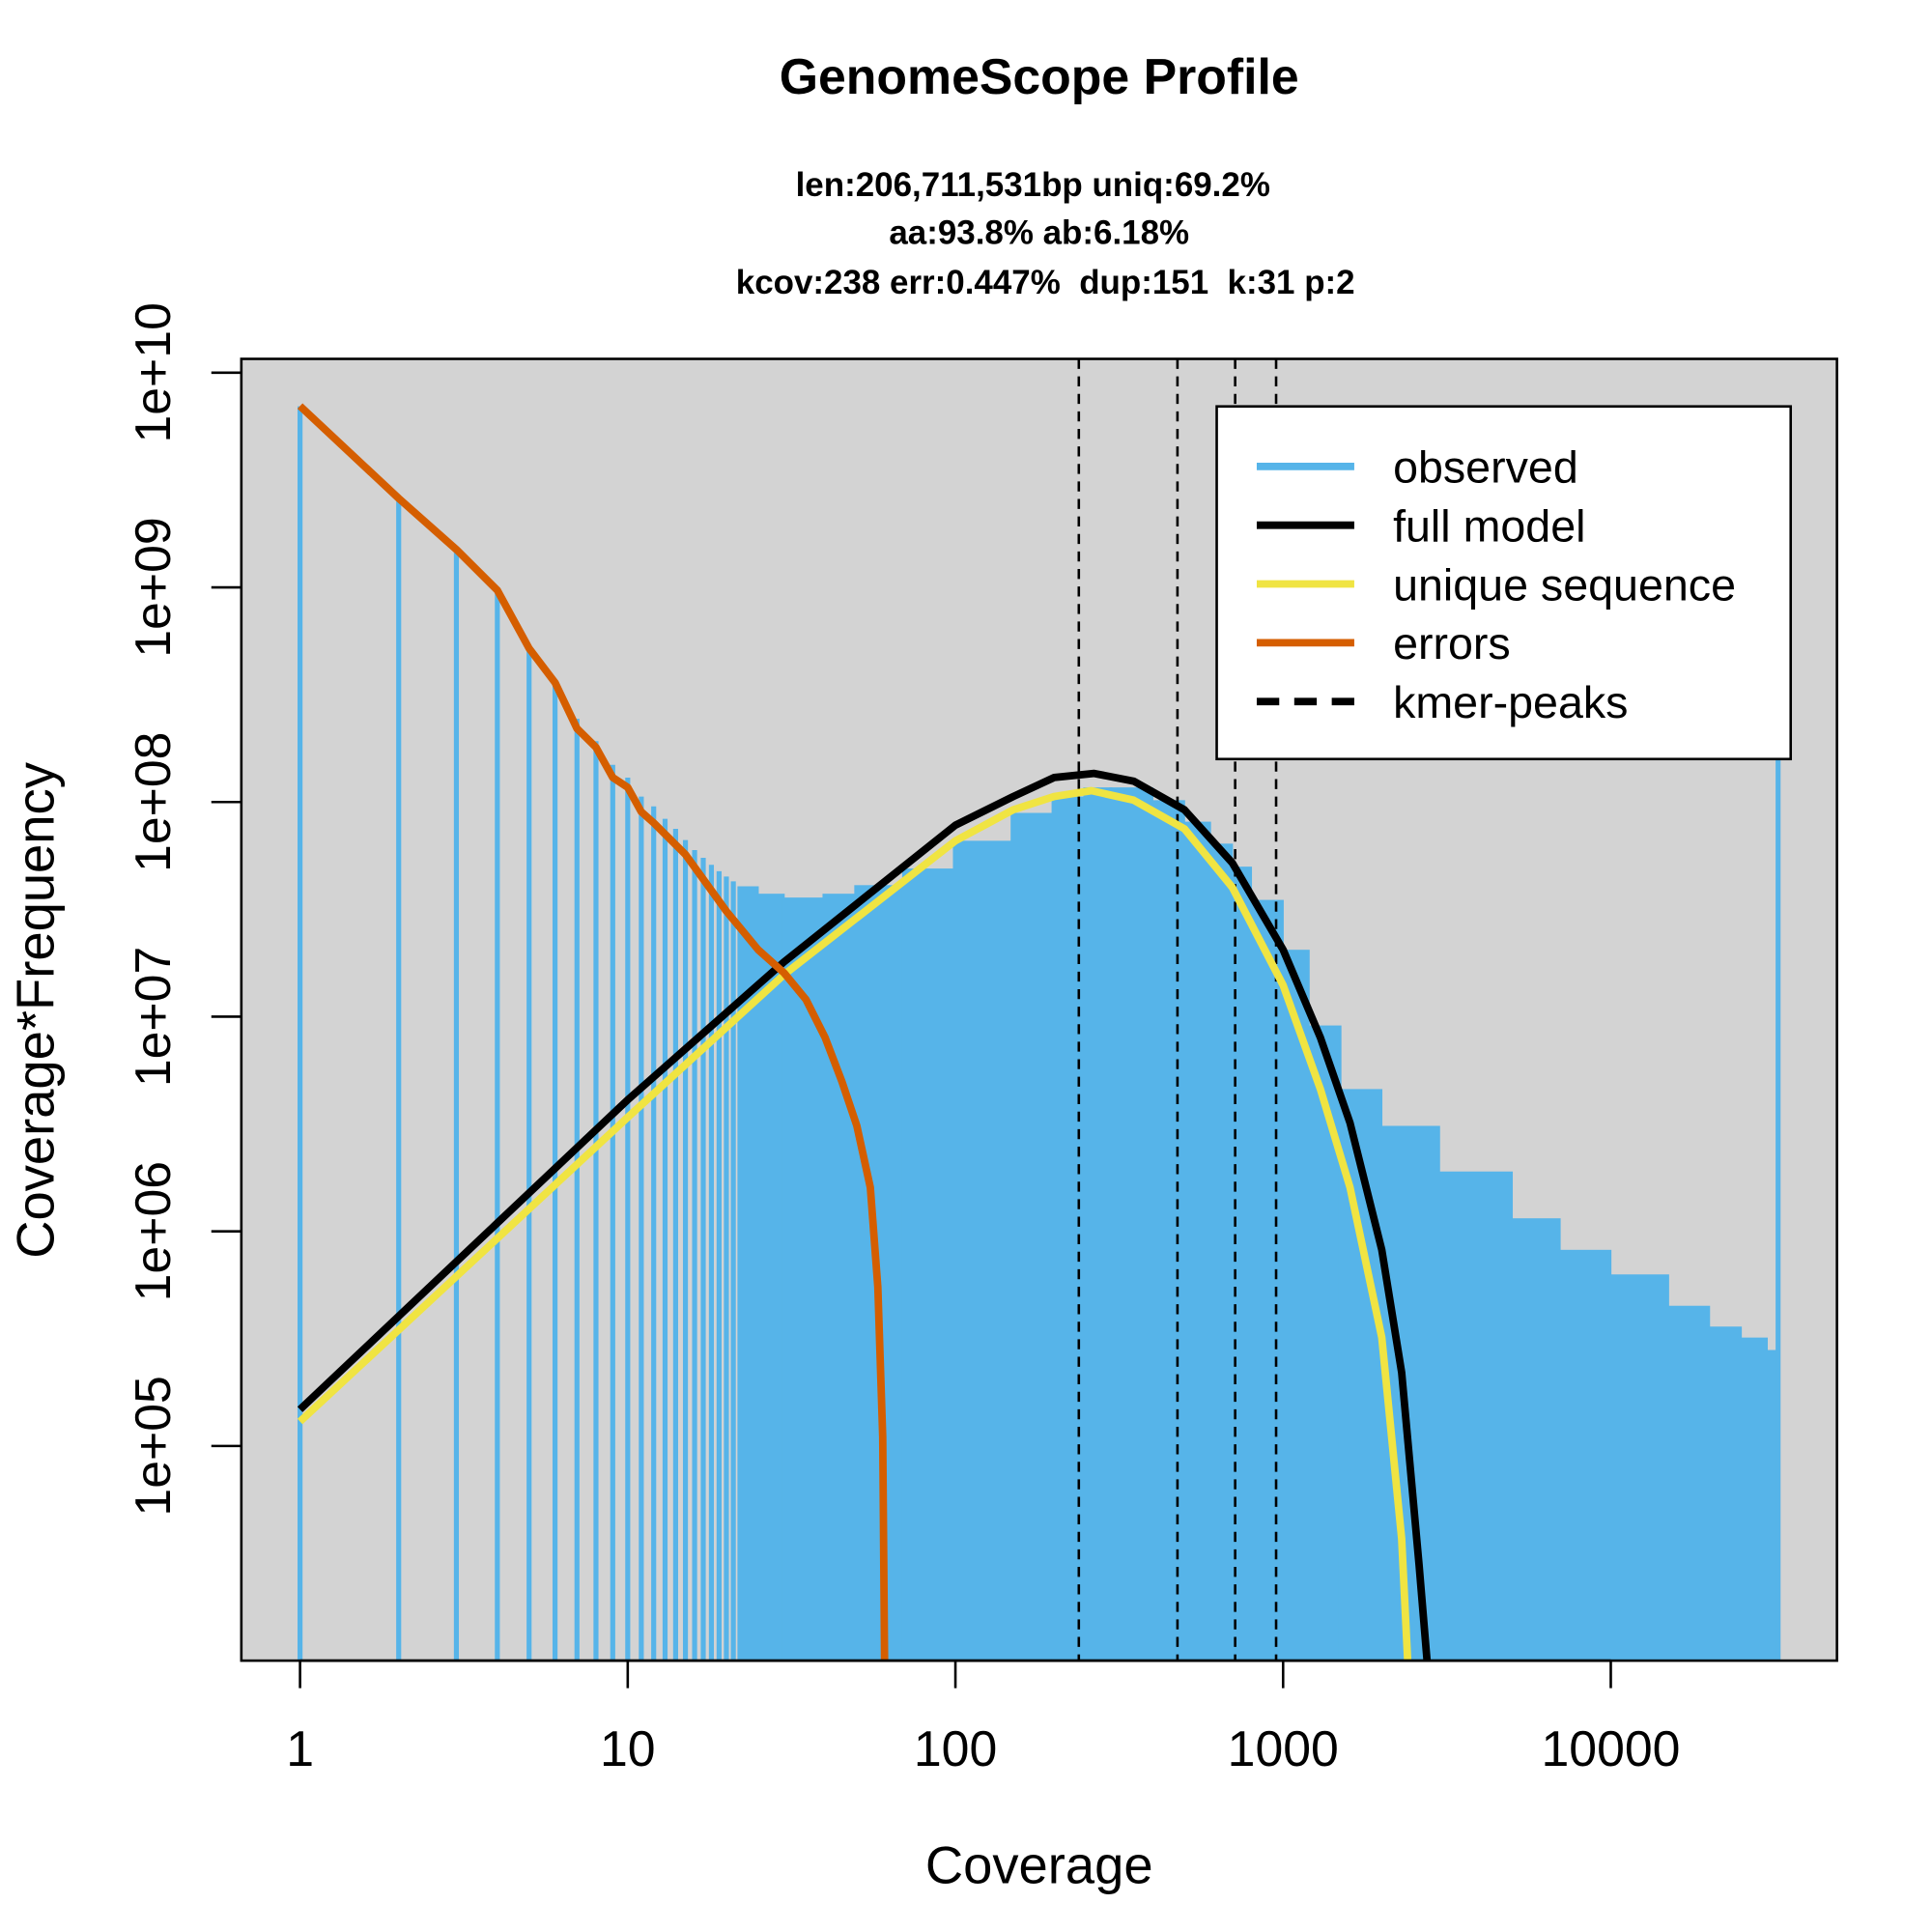 The height and width of the screenshot is (1932, 1932). I want to click on legend-label: kmer-peaks, so click(1510, 702).